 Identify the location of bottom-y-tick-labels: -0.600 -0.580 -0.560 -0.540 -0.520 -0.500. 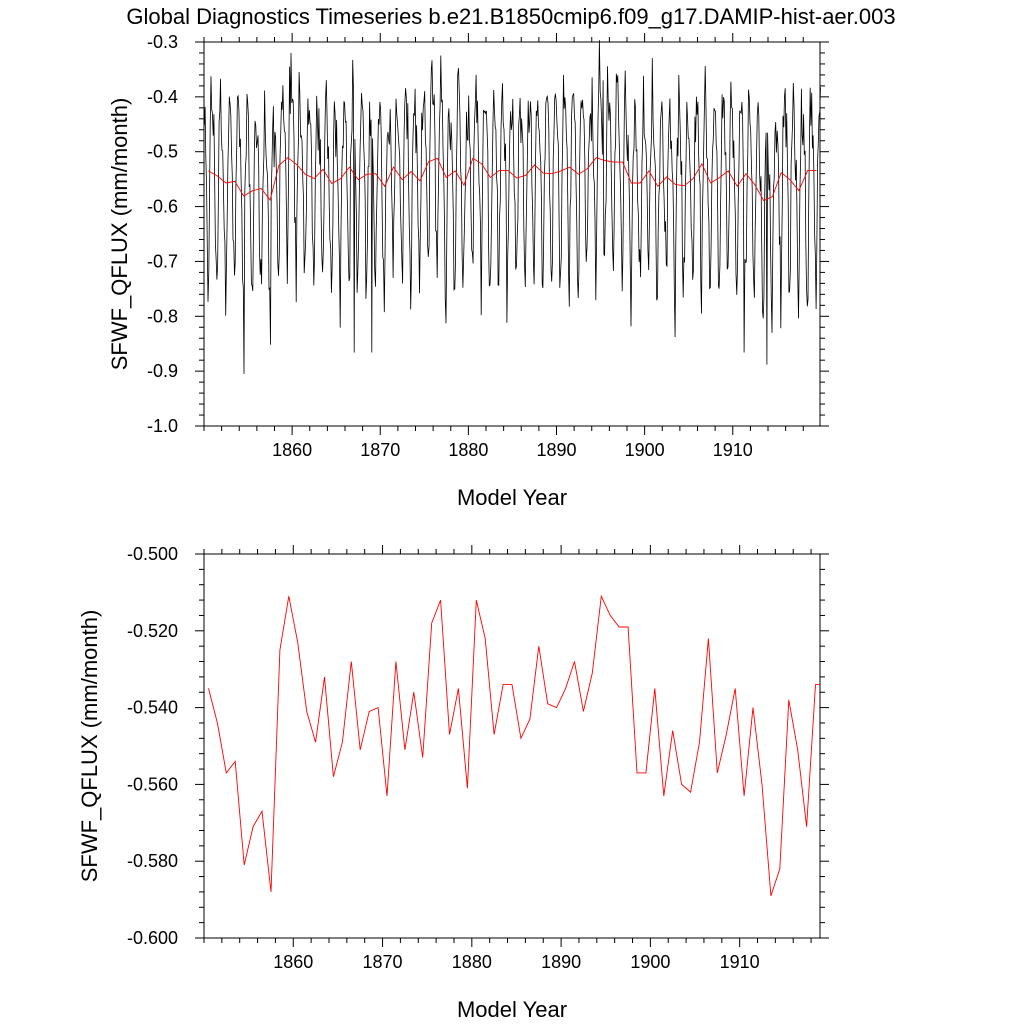
(152, 746).